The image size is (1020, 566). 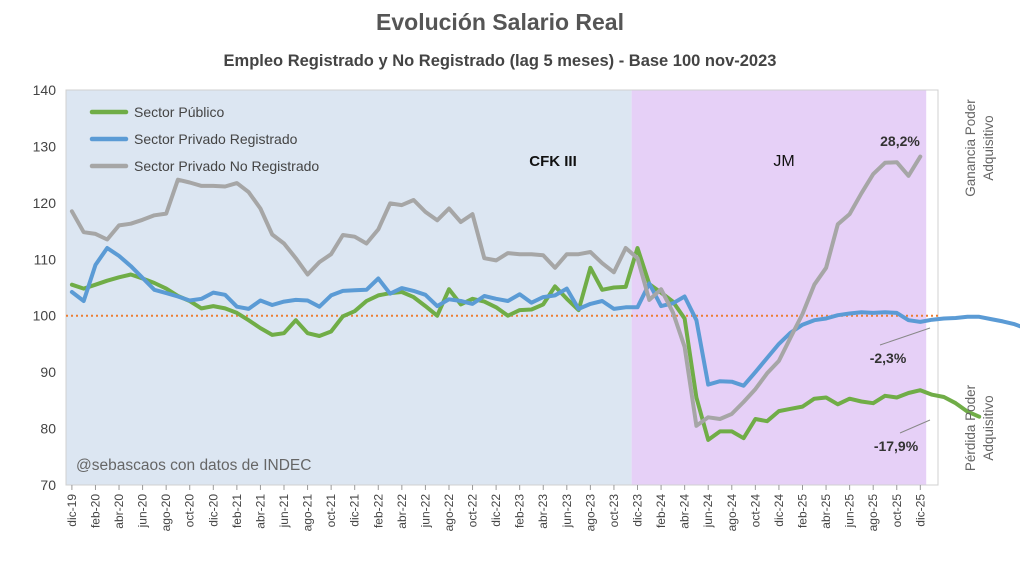 What do you see at coordinates (979, 427) in the screenshot?
I see `side-label-loss: Pérdida Poder Adquisitivo` at bounding box center [979, 427].